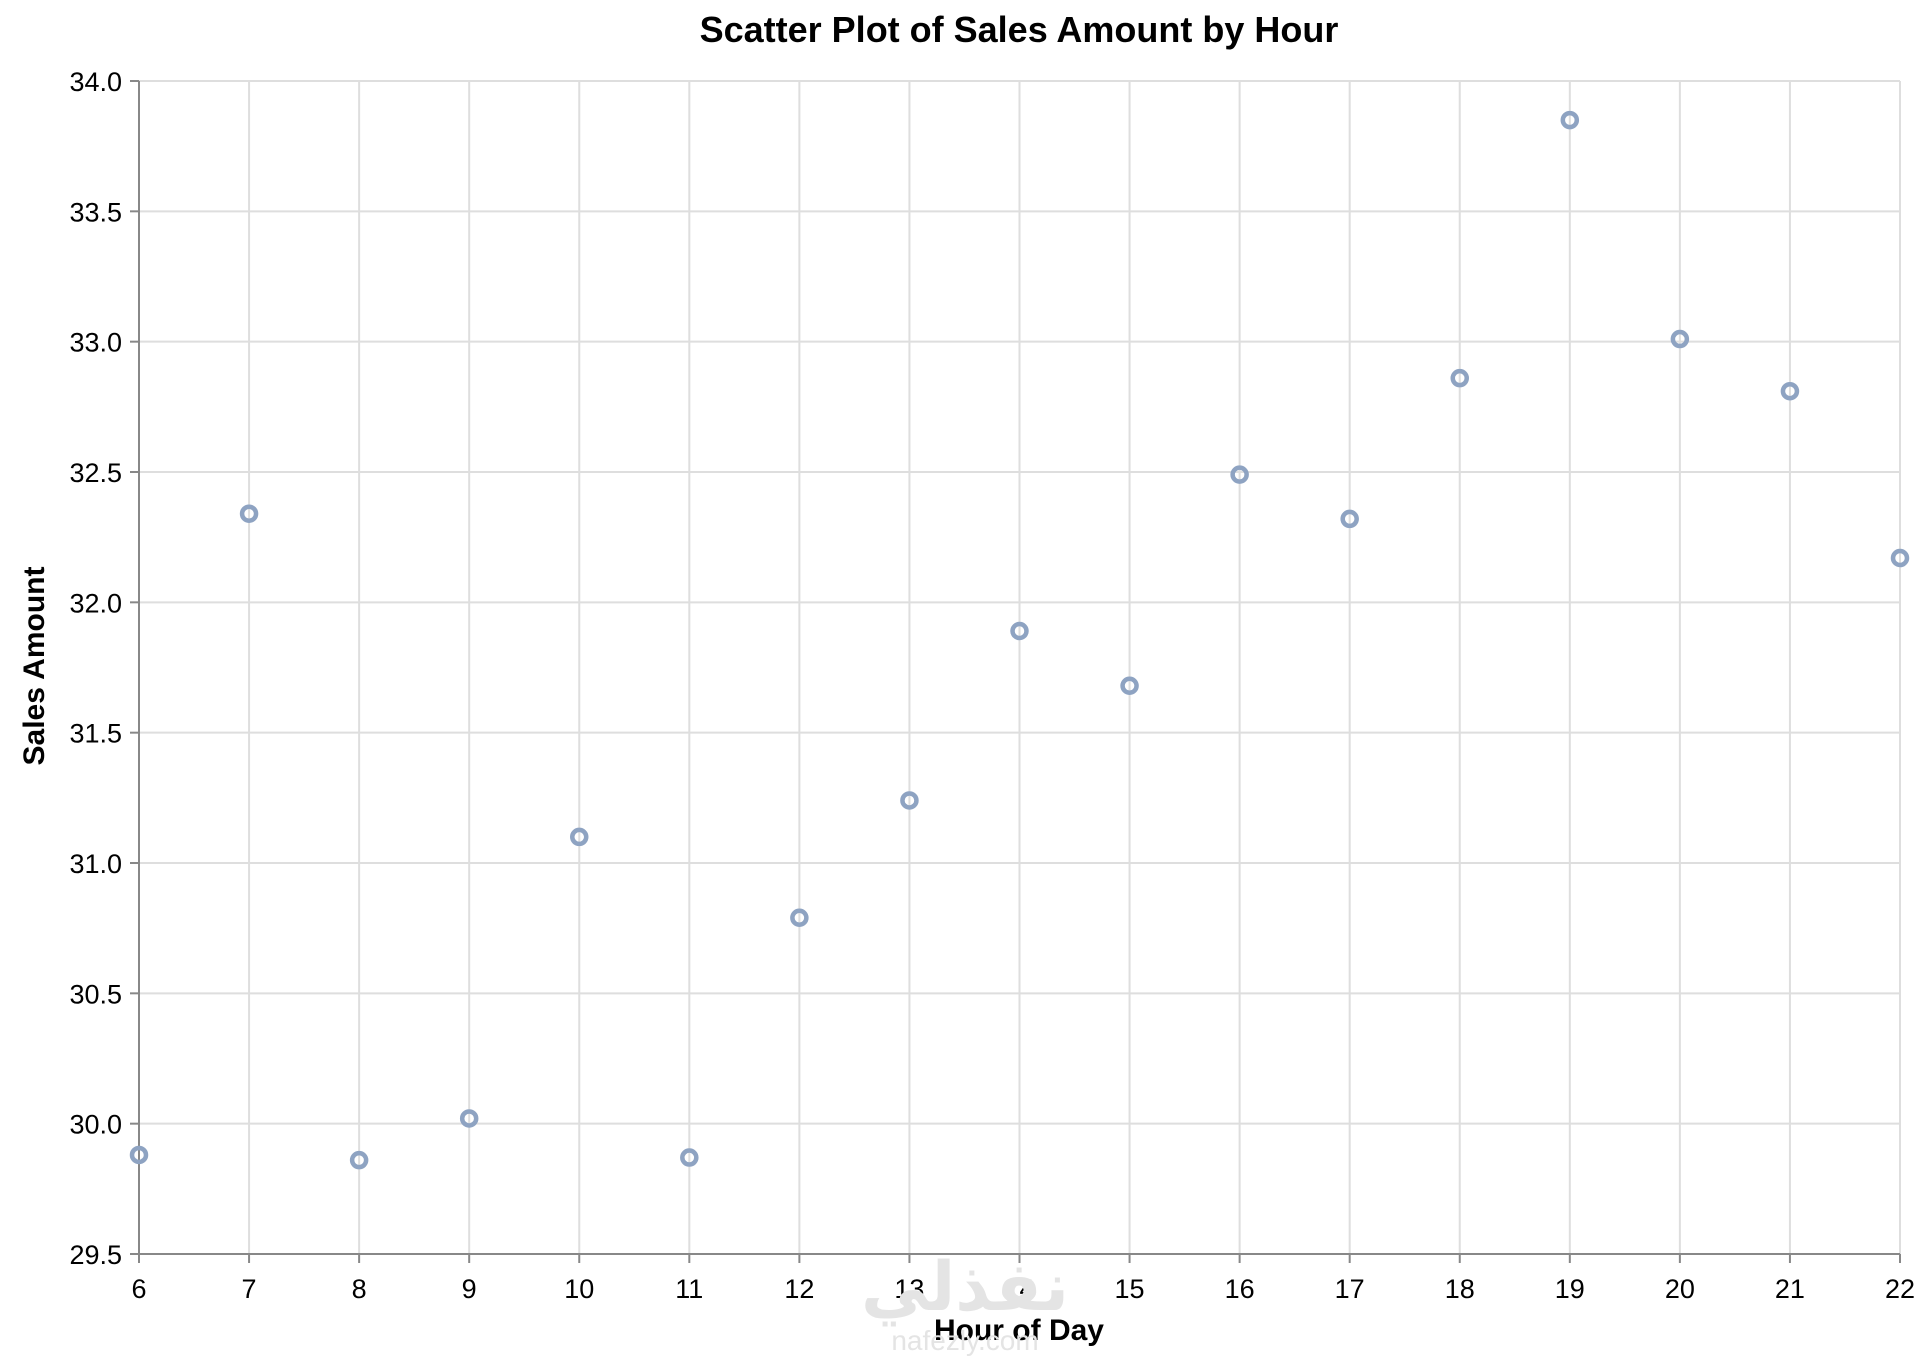 Image resolution: width=1920 pixels, height=1356 pixels. I want to click on y-tick-label: 30.5, so click(95, 994).